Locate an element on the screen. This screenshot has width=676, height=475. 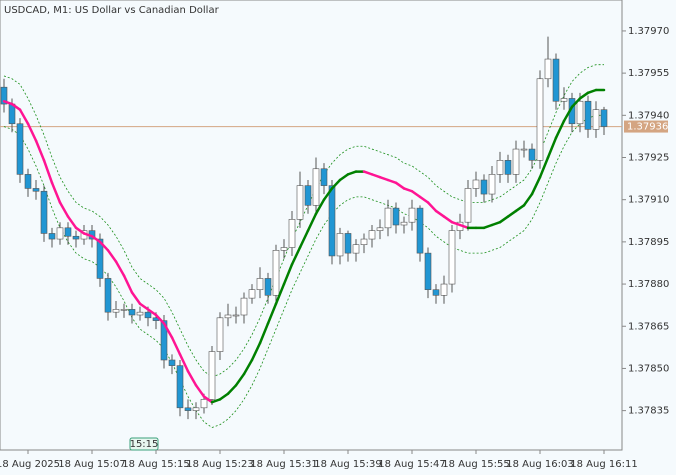
x-tick-label: 18 Aug 16:03 is located at coordinates (539, 464).